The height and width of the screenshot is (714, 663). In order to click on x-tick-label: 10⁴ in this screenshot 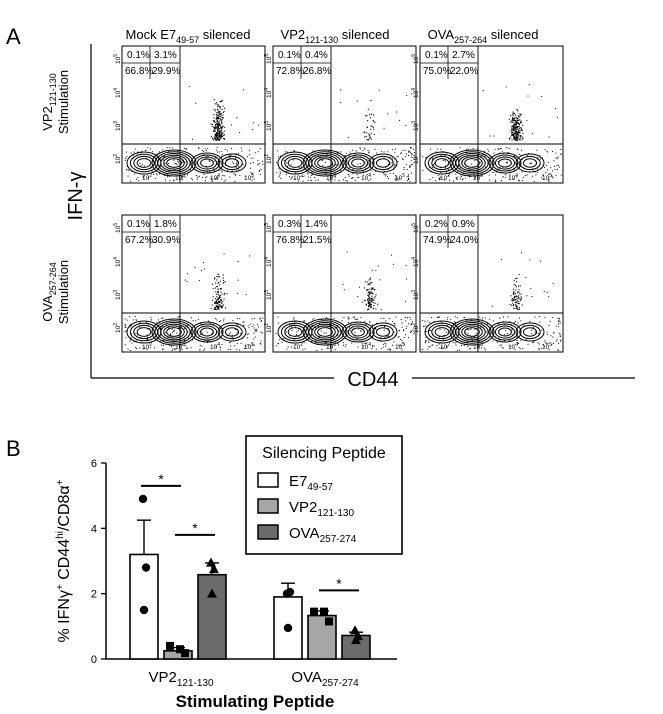, I will do `click(366, 346)`.